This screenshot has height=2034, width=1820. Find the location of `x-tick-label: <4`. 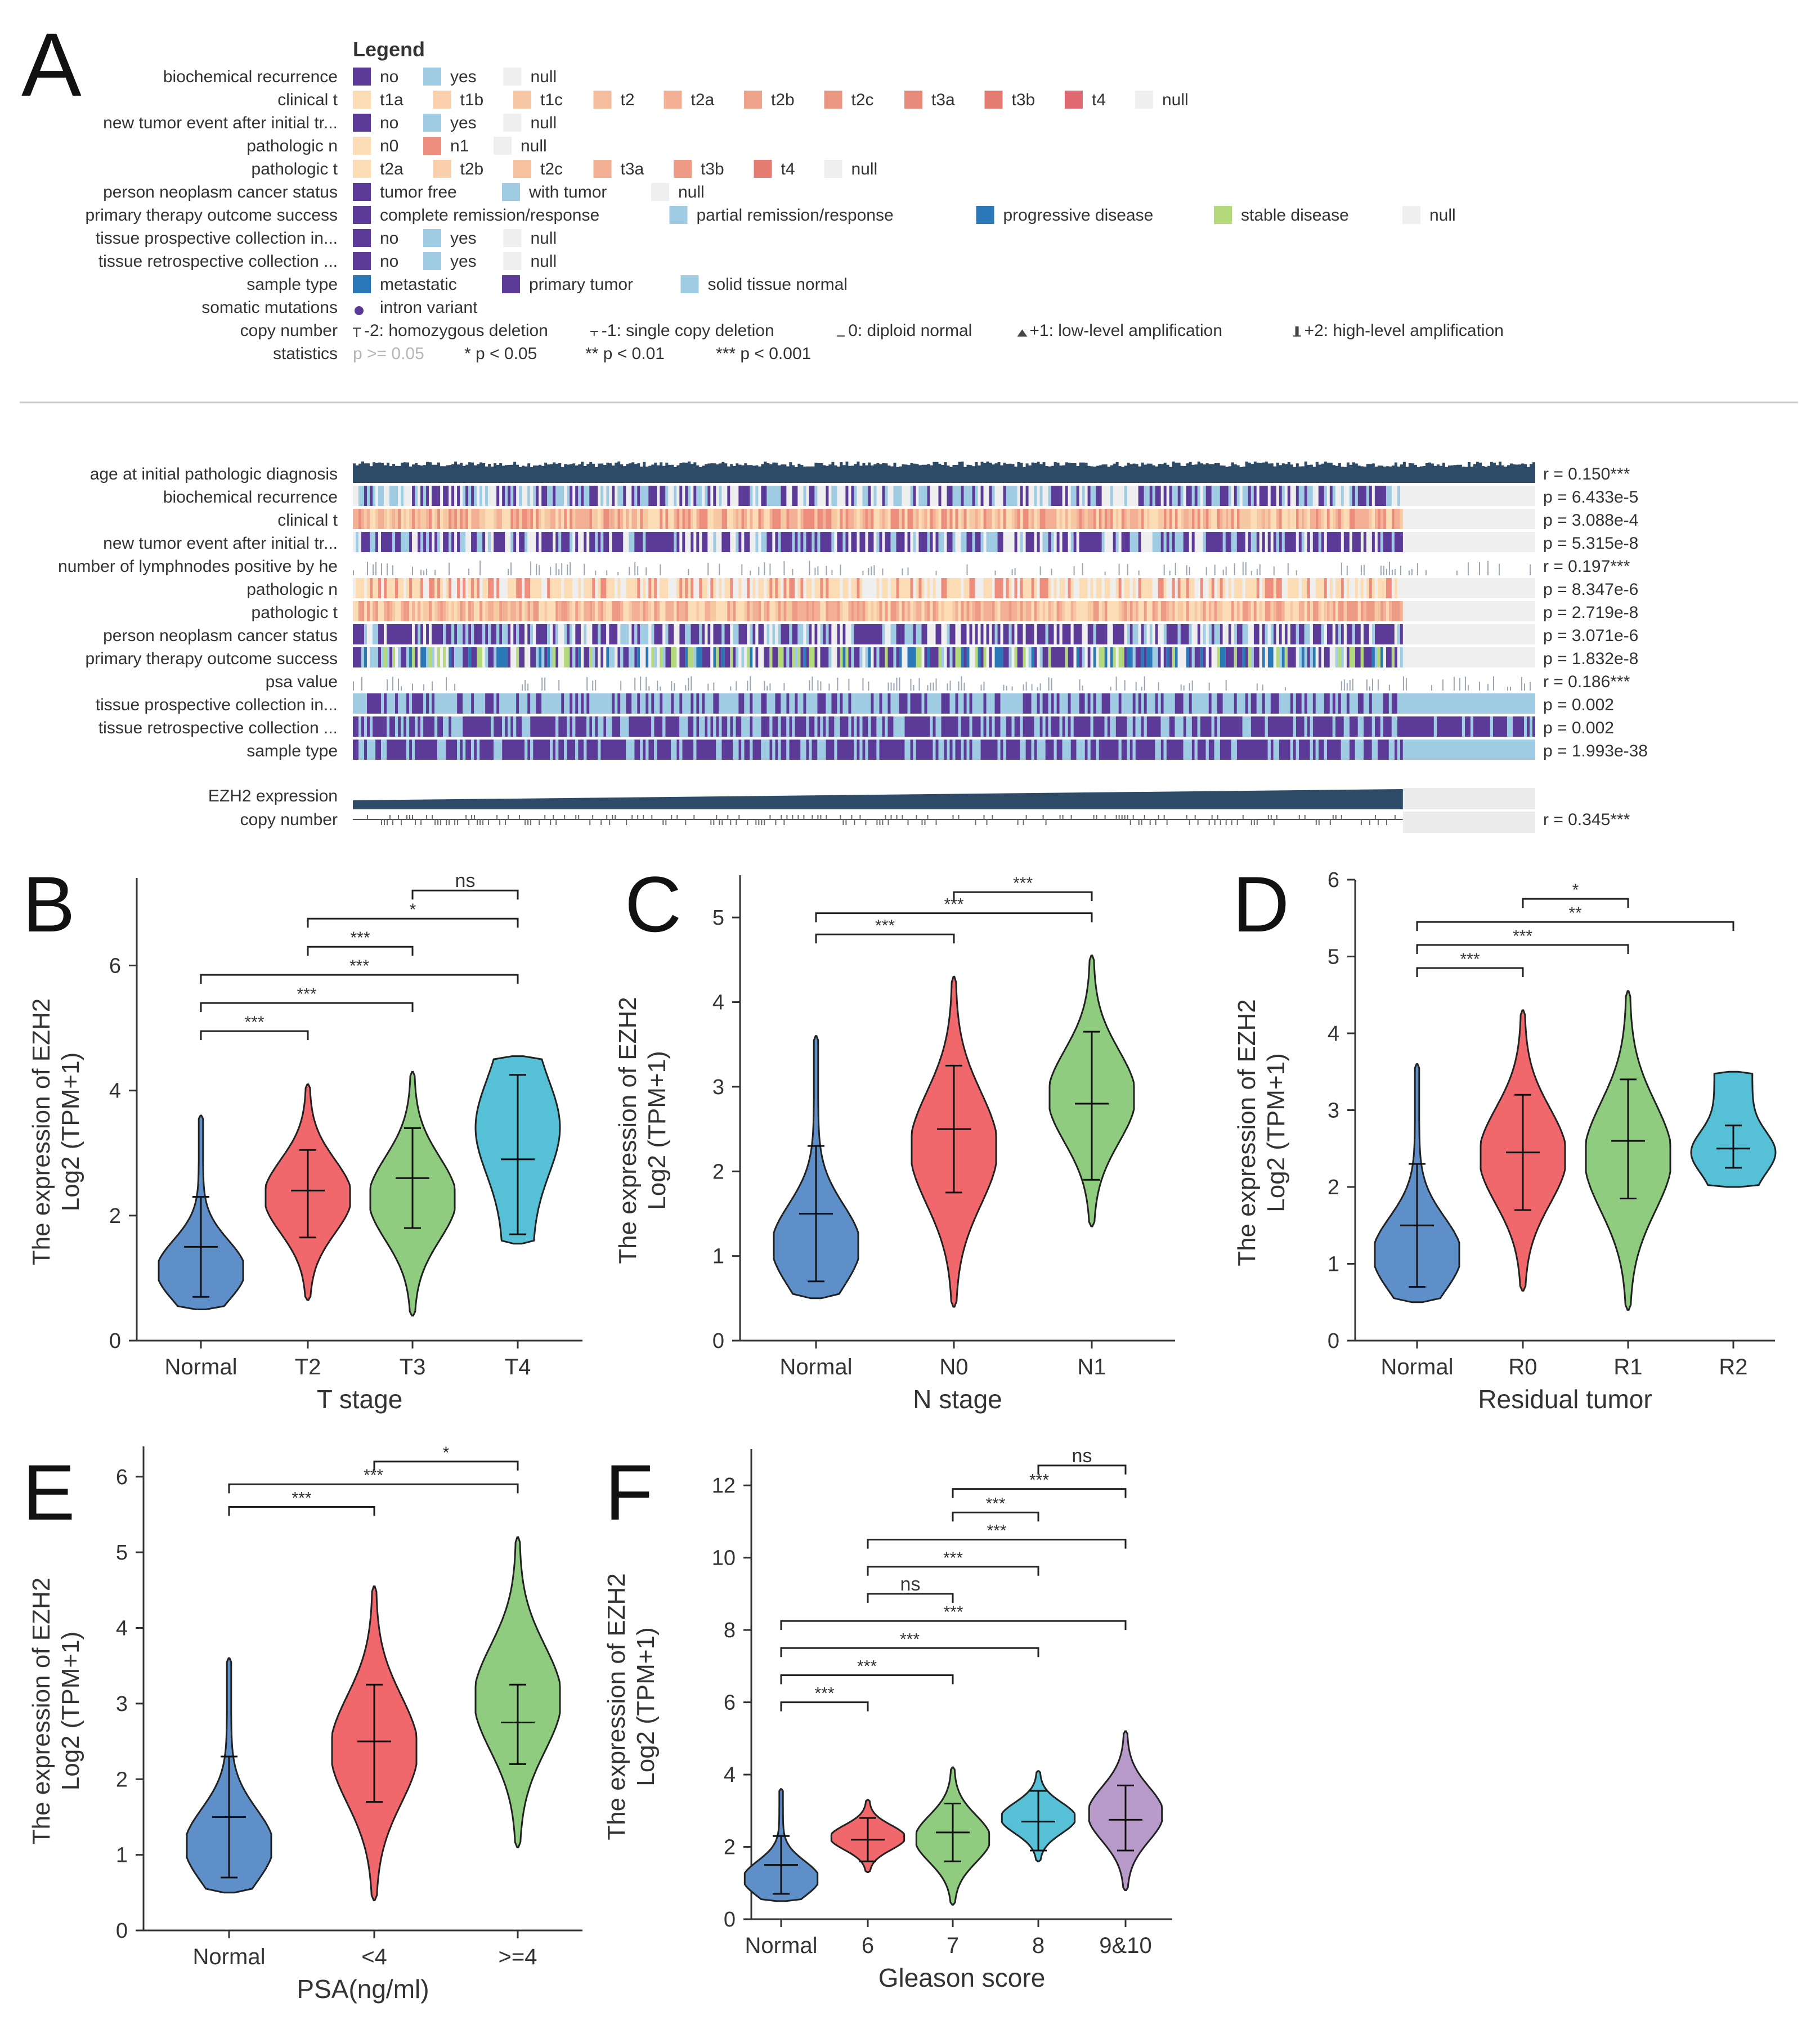

x-tick-label: <4 is located at coordinates (374, 1957).